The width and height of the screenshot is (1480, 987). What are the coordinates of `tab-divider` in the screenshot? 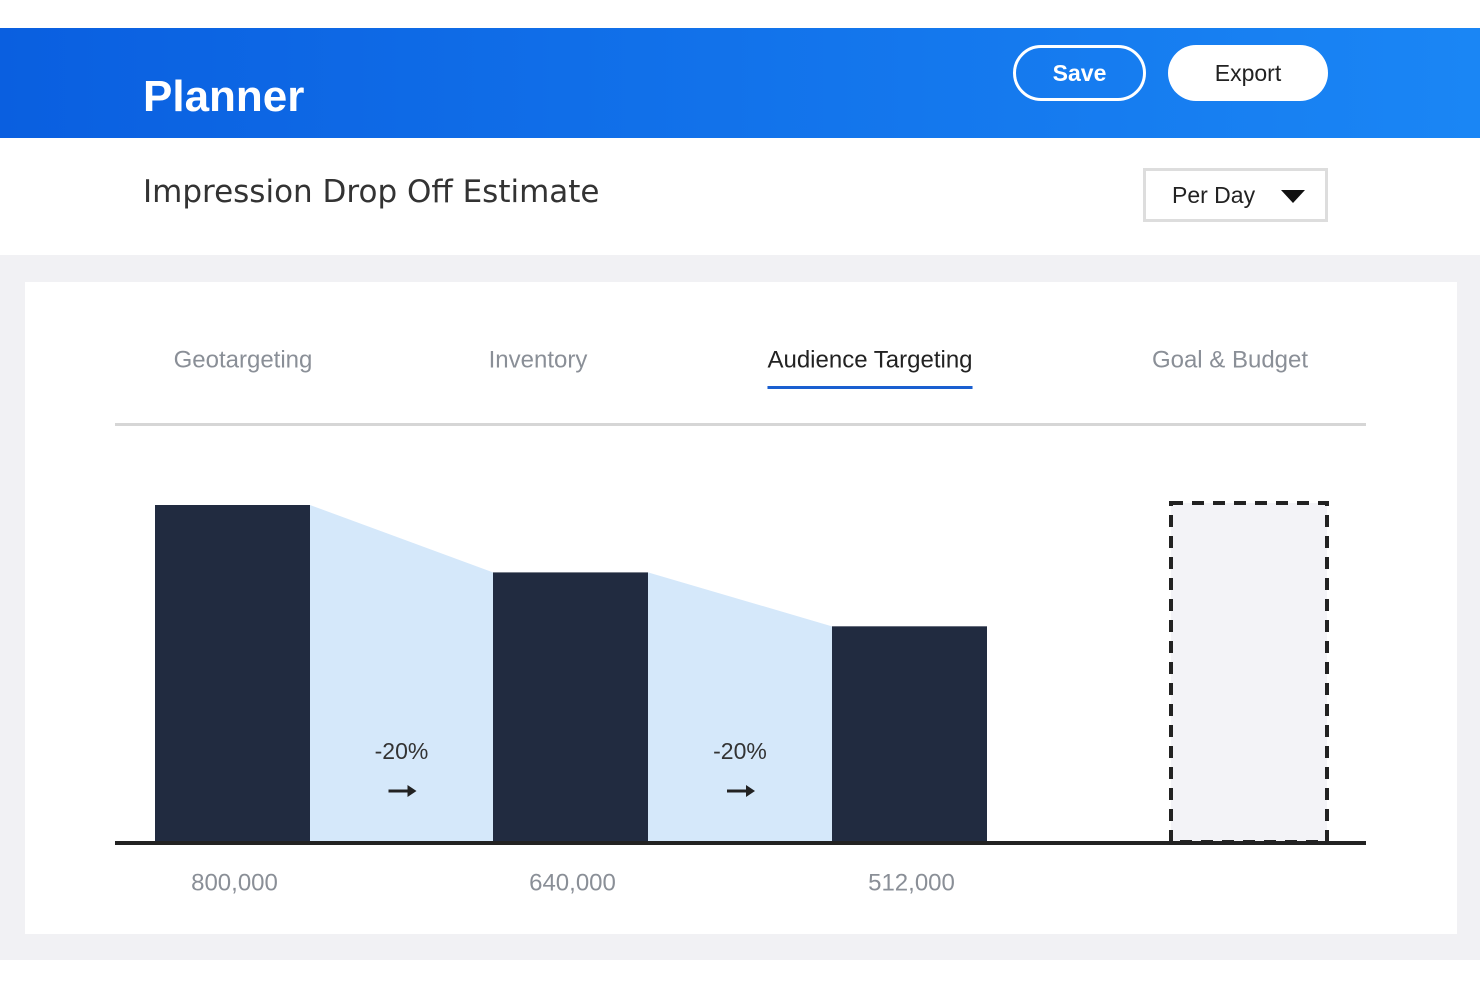 It's located at (740, 424).